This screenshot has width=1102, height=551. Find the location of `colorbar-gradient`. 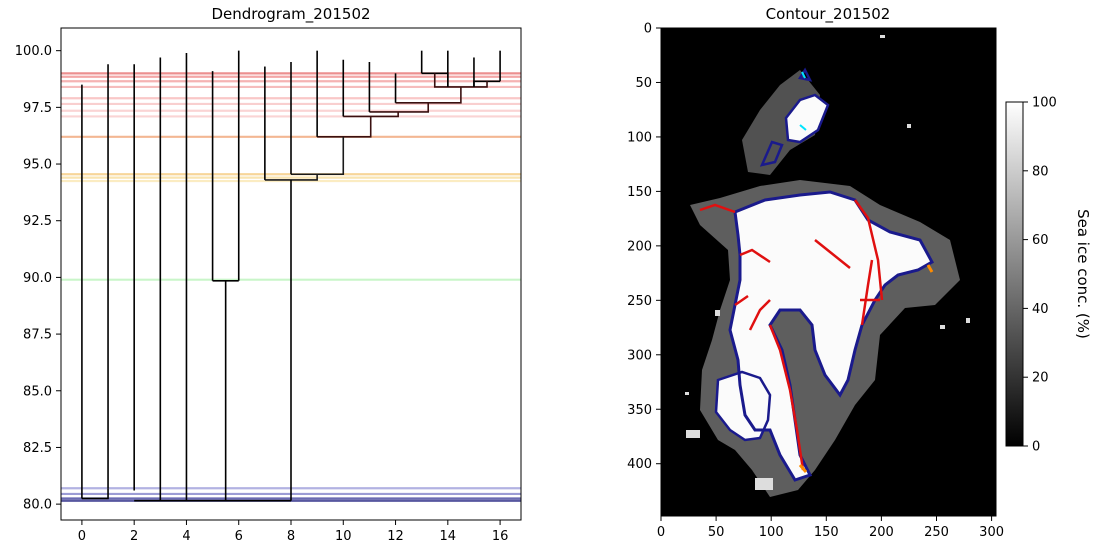

colorbar-gradient is located at coordinates (1014, 274).